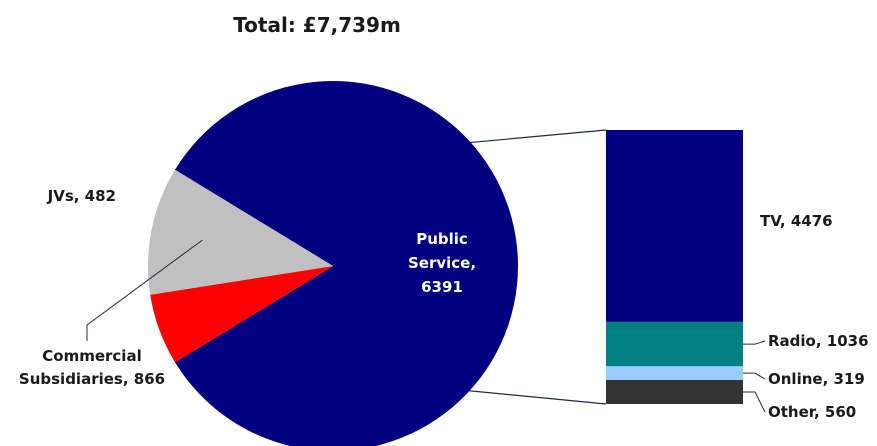 The height and width of the screenshot is (446, 877). Describe the element at coordinates (818, 341) in the screenshot. I see `bar-label-radio: Radio, 1036` at that location.